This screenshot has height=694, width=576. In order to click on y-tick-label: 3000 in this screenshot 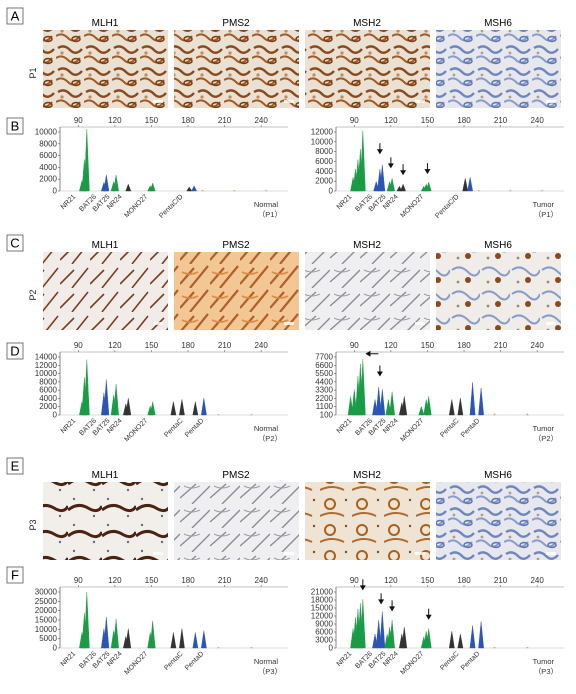, I will do `click(324, 640)`.